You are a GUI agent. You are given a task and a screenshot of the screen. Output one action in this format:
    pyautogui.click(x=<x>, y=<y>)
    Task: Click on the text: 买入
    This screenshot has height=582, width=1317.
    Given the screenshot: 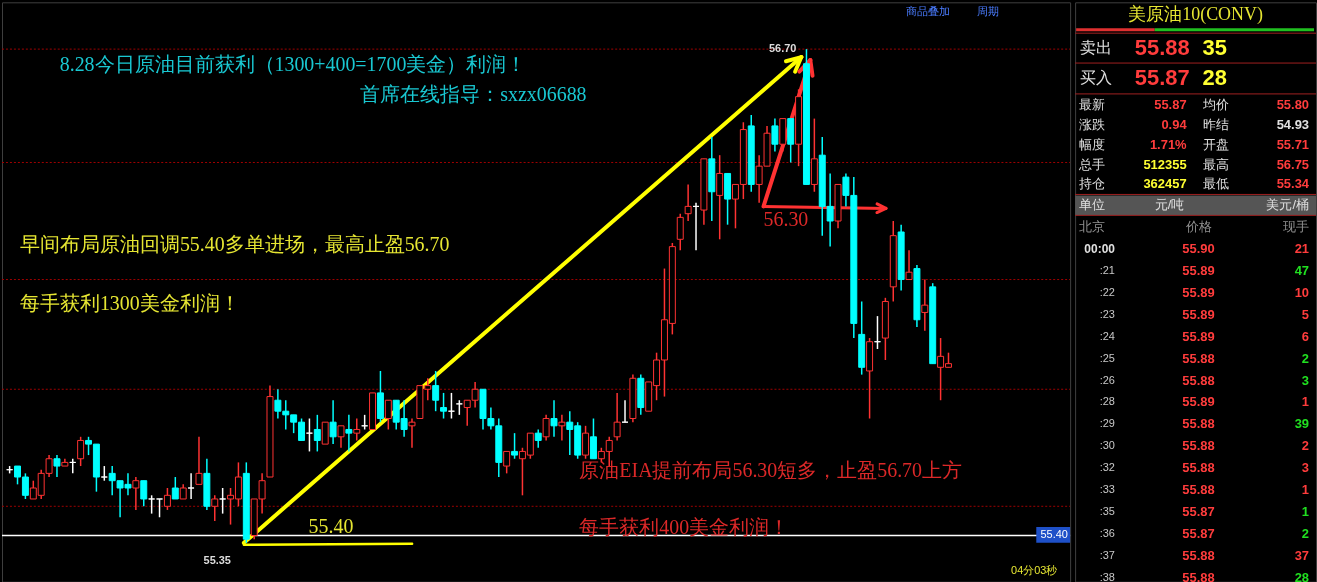 What is the action you would take?
    pyautogui.click(x=1096, y=77)
    